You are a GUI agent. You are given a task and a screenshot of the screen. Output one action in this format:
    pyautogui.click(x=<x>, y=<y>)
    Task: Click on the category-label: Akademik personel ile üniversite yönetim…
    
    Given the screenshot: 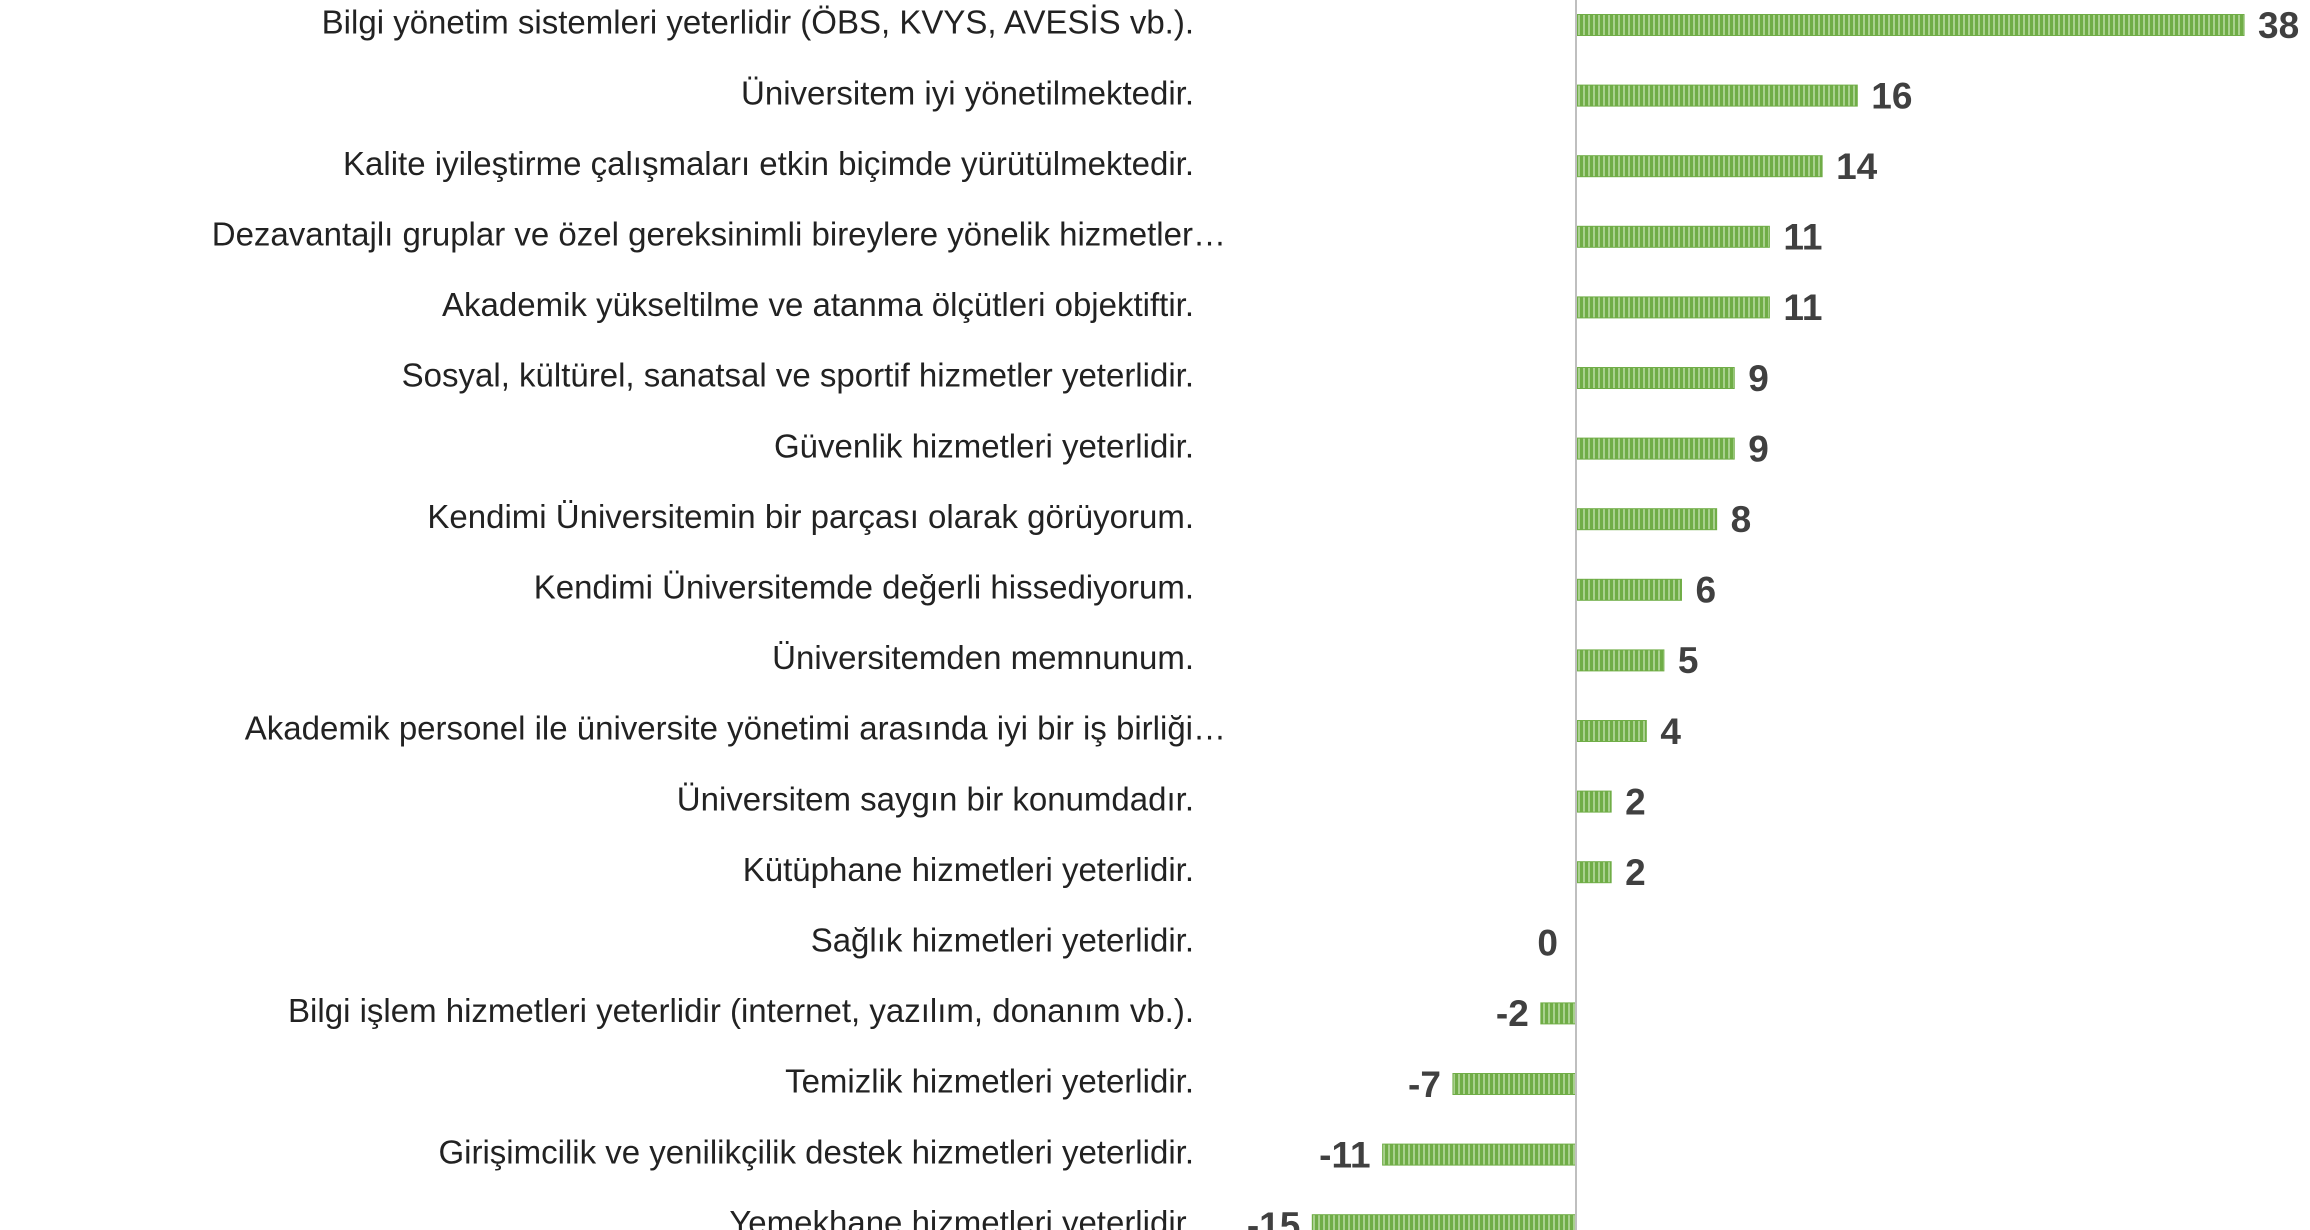 What is the action you would take?
    pyautogui.click(x=735, y=728)
    